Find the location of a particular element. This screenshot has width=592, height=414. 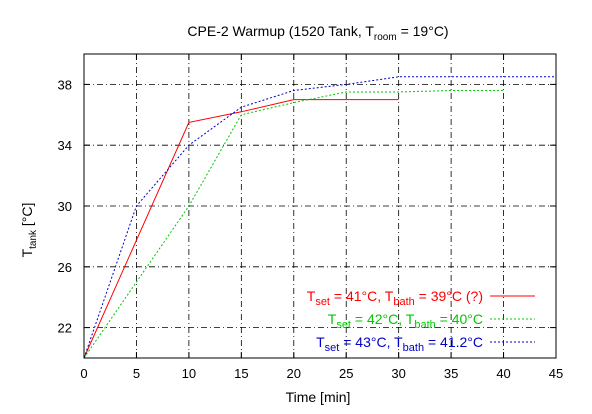

chart-title: CPE-2 Warmup (1520 Tank, Troom = 19°C) is located at coordinates (317, 33).